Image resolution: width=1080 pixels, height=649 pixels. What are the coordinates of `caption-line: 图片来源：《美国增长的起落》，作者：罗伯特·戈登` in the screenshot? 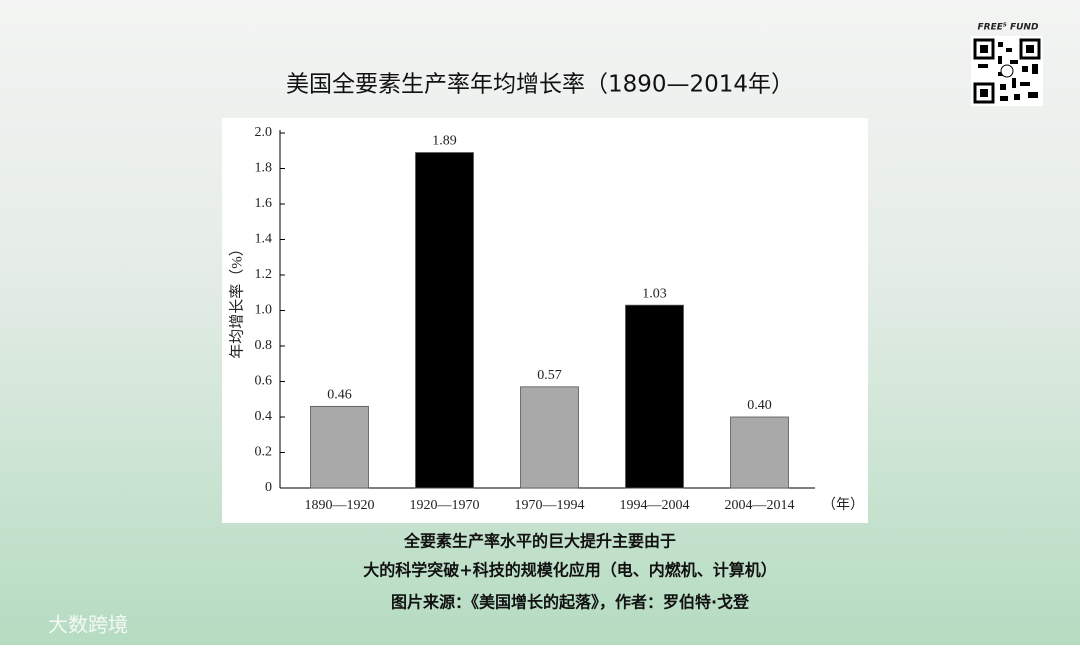 It's located at (570, 602).